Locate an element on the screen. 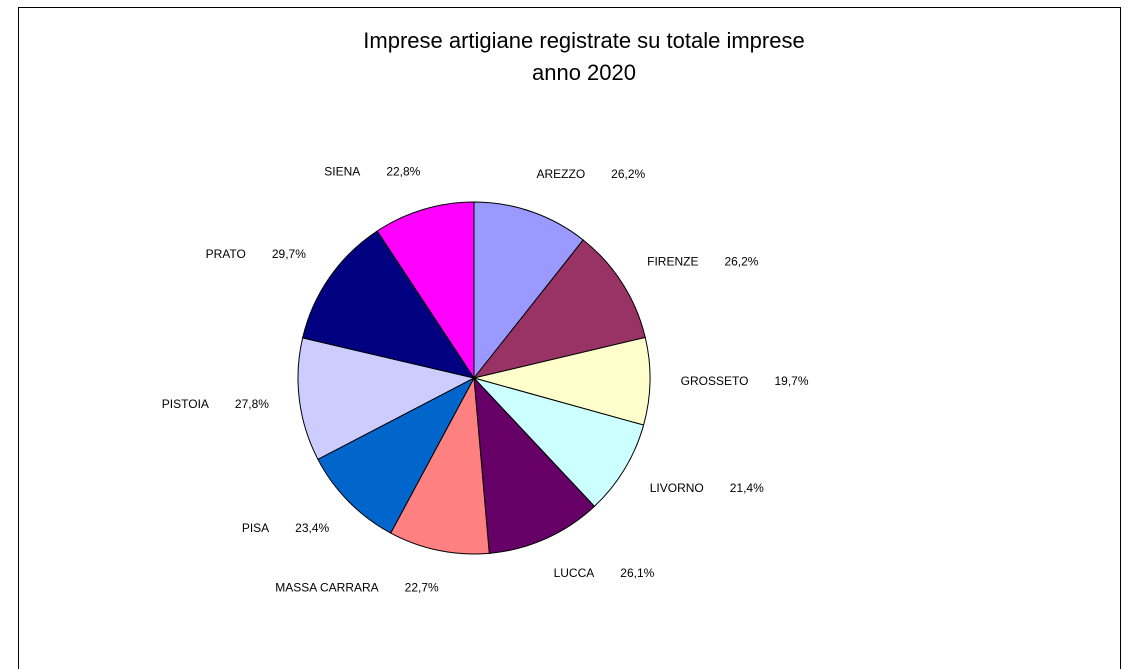  value-label: 27,8% is located at coordinates (252, 404).